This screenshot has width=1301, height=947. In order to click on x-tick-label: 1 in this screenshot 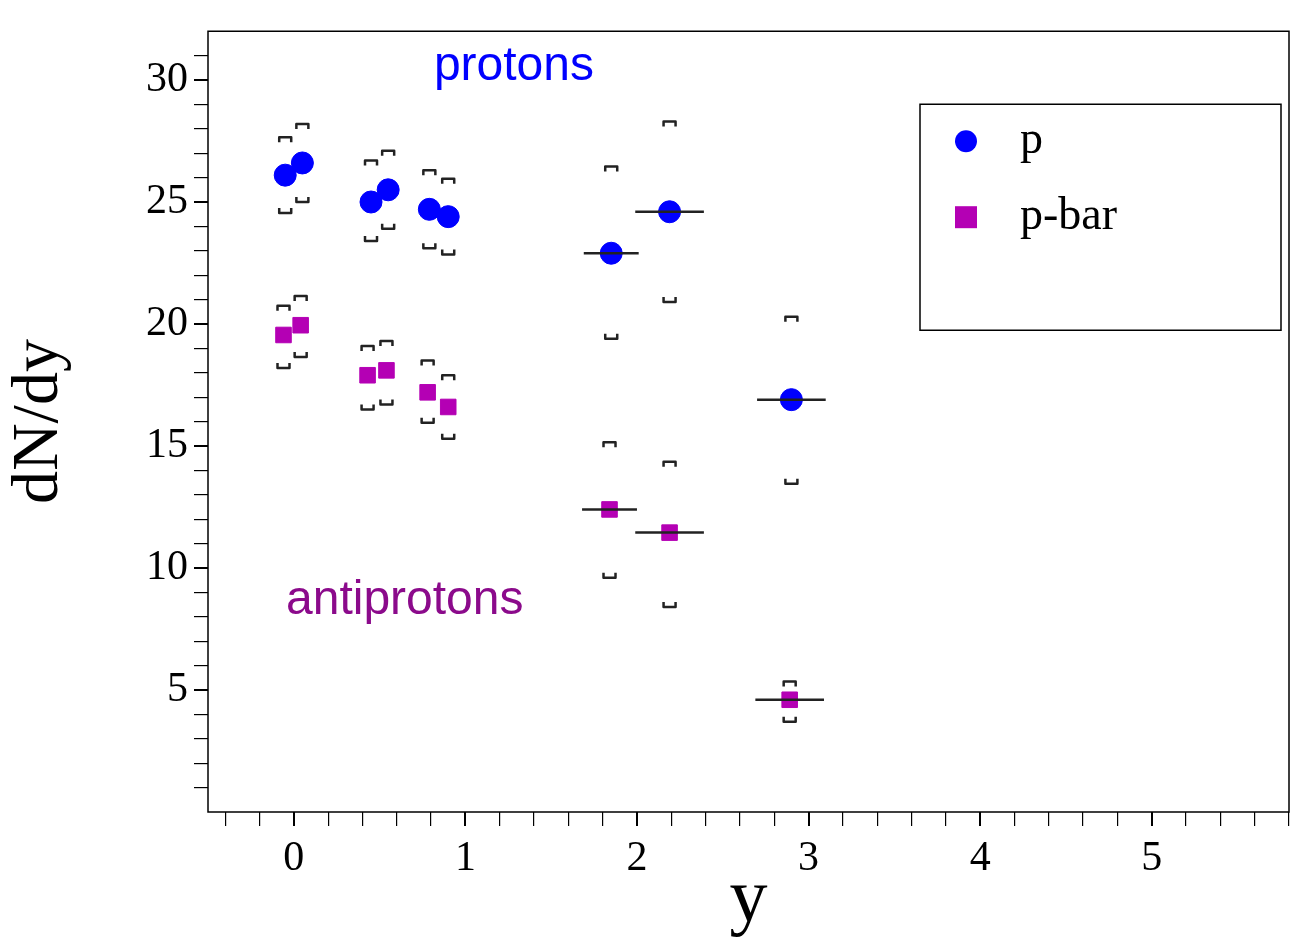, I will do `click(465, 856)`.